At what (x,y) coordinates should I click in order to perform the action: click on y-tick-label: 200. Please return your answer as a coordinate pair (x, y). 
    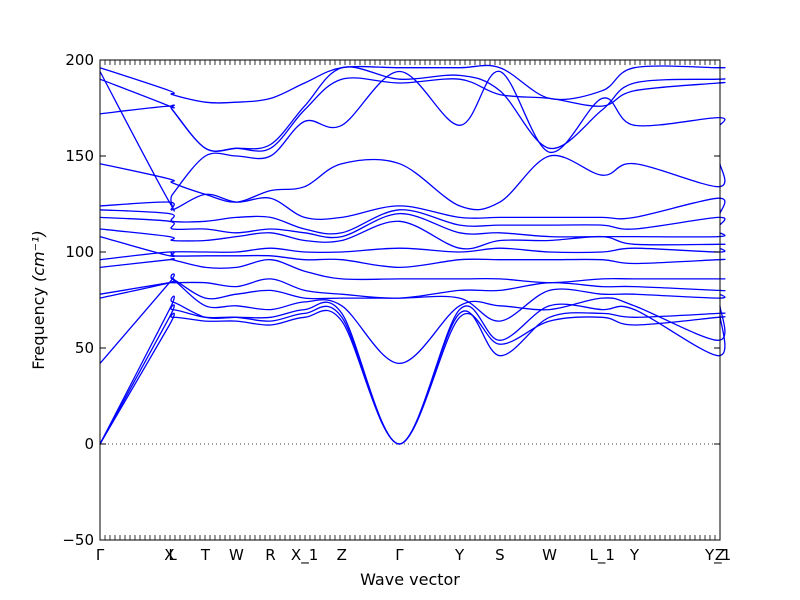
    Looking at the image, I should click on (79, 60).